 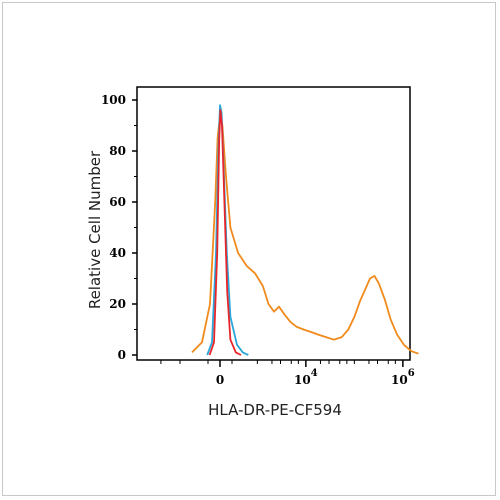 I want to click on y-tick-label: 80, so click(x=117, y=151).